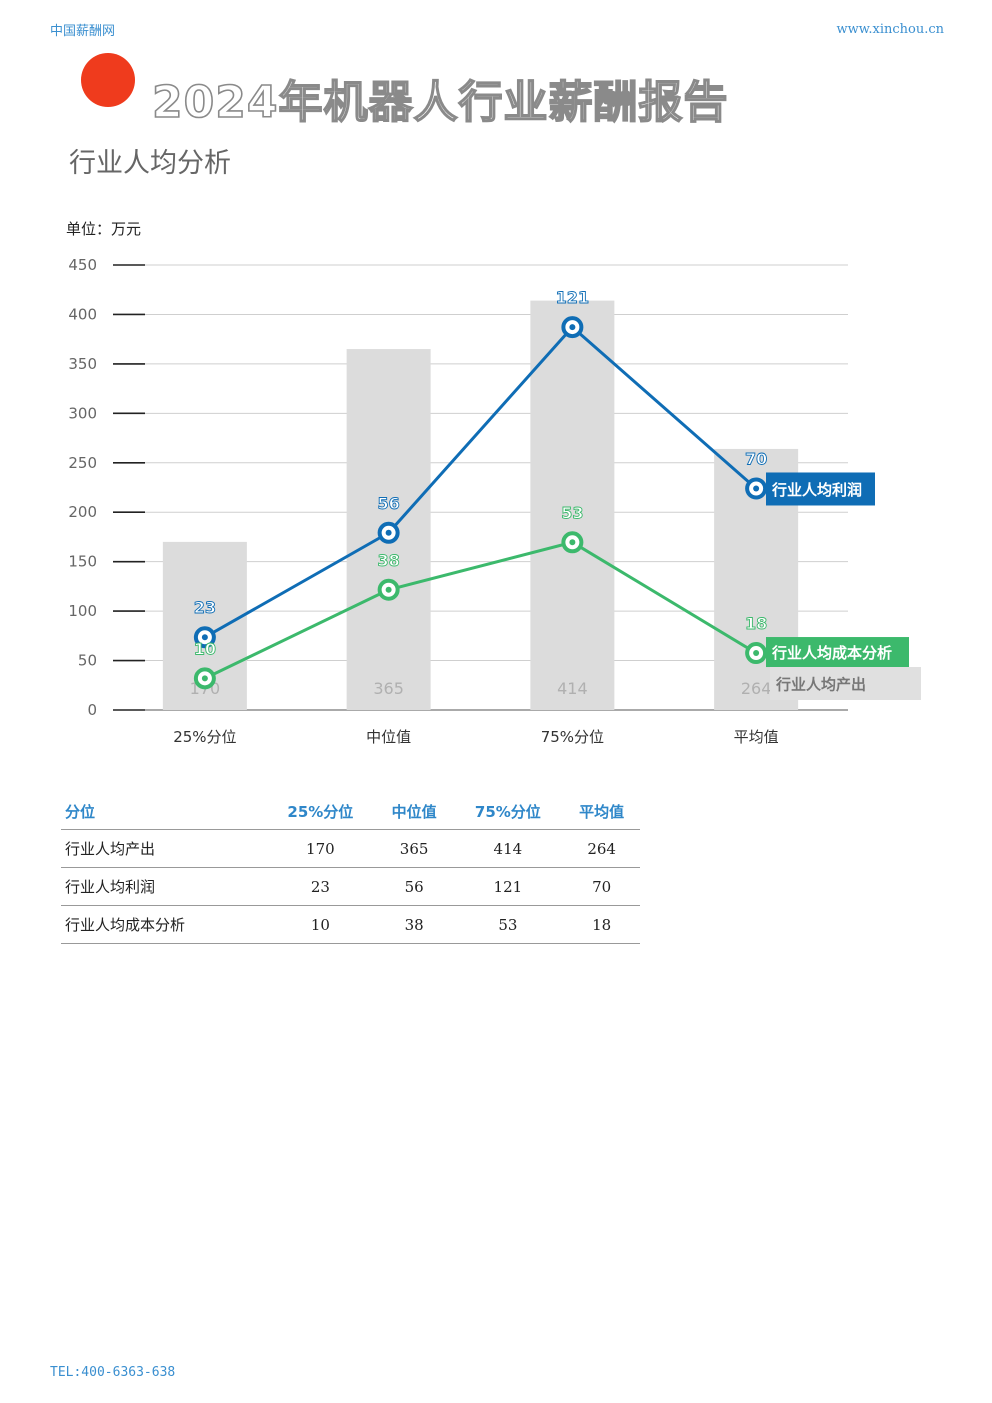 This screenshot has height=1403, width=992. What do you see at coordinates (82, 265) in the screenshot?
I see `y-tick-label: 450` at bounding box center [82, 265].